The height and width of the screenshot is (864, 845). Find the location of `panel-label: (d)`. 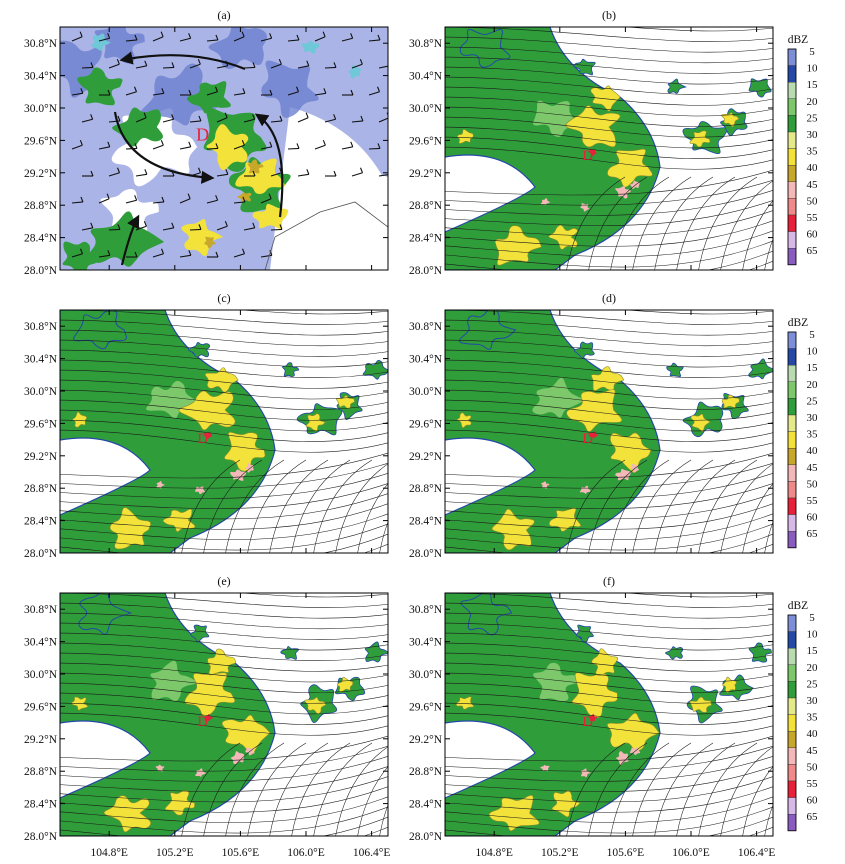

panel-label: (d) is located at coordinates (609, 298).